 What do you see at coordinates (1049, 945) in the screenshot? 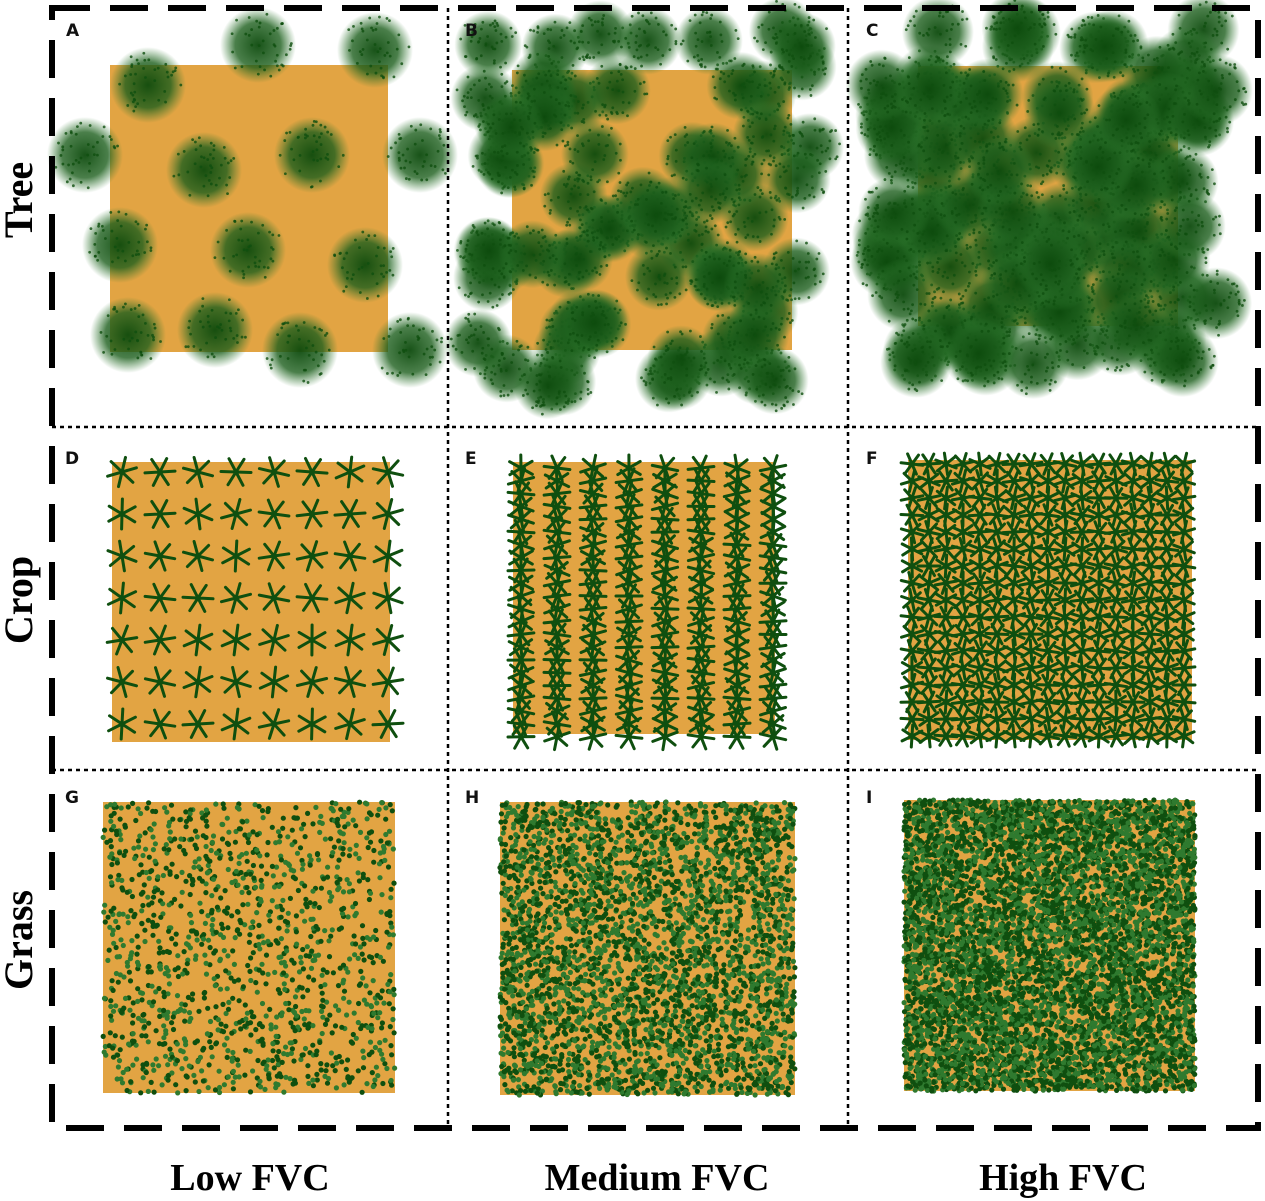
I see `panel-i` at bounding box center [1049, 945].